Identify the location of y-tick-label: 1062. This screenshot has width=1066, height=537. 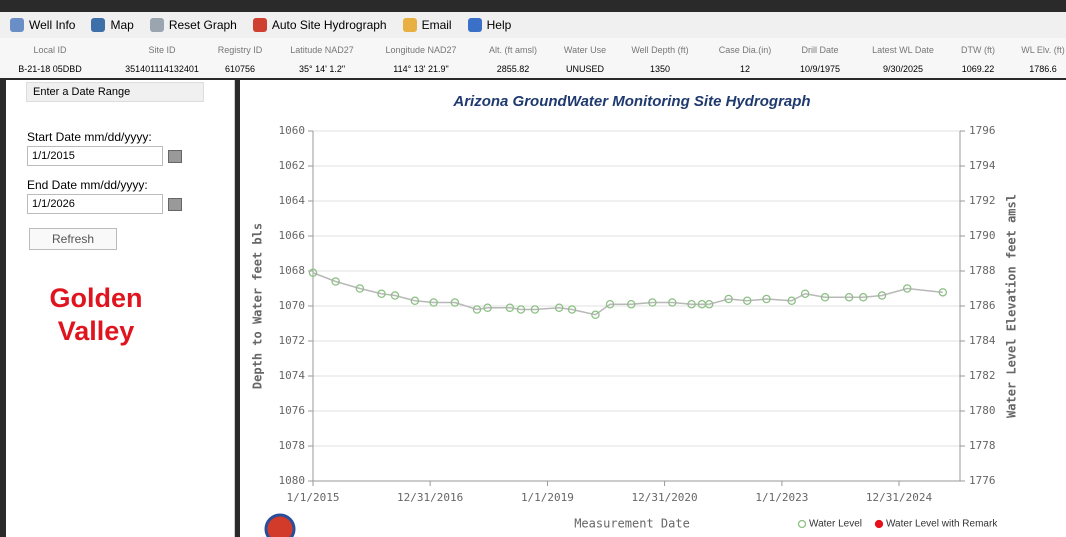
(292, 165).